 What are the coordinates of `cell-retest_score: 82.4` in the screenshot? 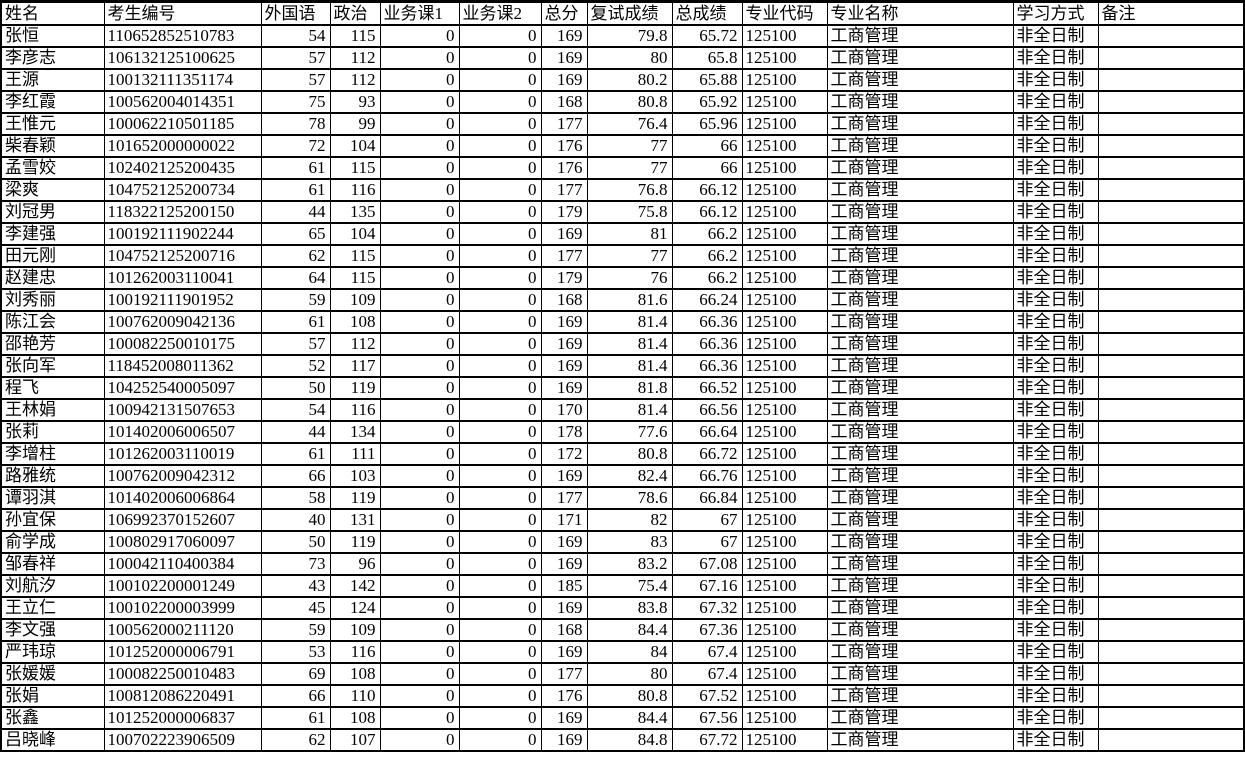 It's located at (629, 476).